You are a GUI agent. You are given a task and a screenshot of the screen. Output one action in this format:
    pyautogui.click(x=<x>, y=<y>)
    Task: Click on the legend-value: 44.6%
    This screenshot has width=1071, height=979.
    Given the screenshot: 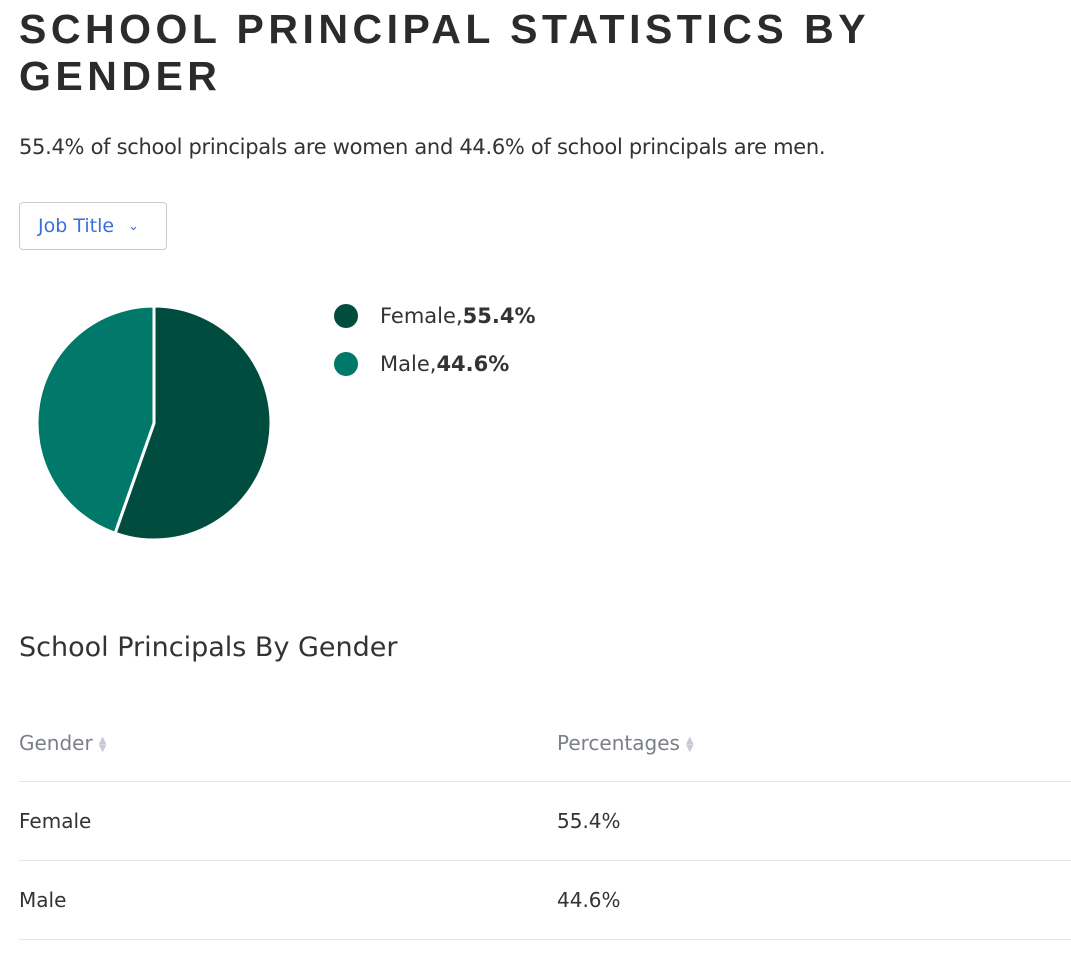 What is the action you would take?
    pyautogui.click(x=473, y=364)
    